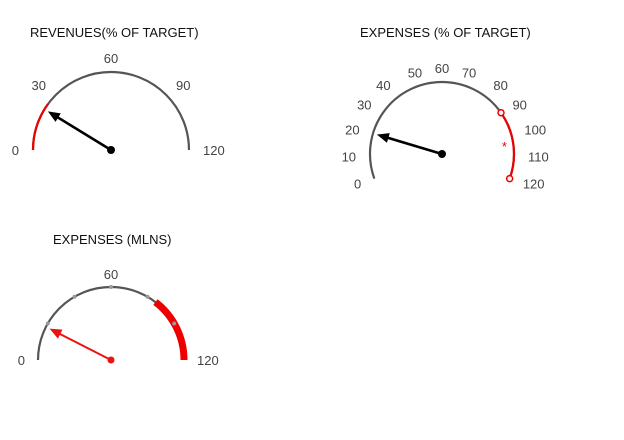 Image resolution: width=624 pixels, height=440 pixels. Describe the element at coordinates (112, 239) in the screenshot. I see `gauge-title: EXPENSES (MLNS)` at that location.